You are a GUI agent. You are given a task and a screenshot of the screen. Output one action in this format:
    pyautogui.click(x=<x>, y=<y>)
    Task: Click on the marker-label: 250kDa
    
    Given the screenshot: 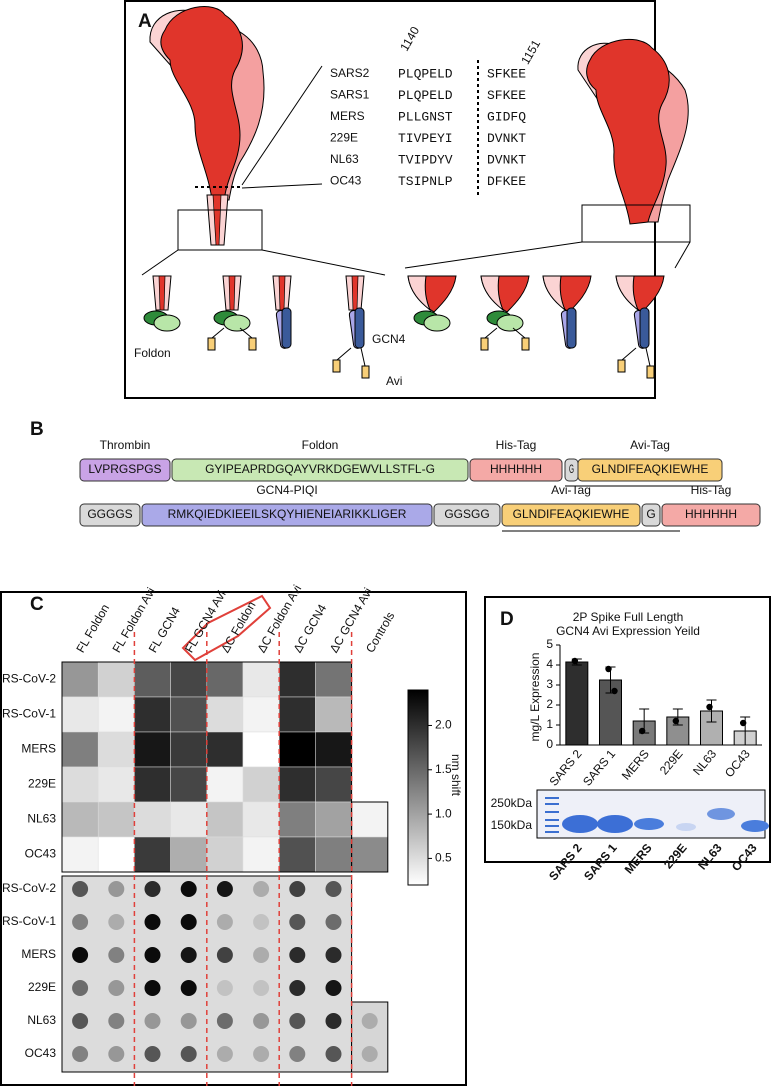 What is the action you would take?
    pyautogui.click(x=512, y=803)
    